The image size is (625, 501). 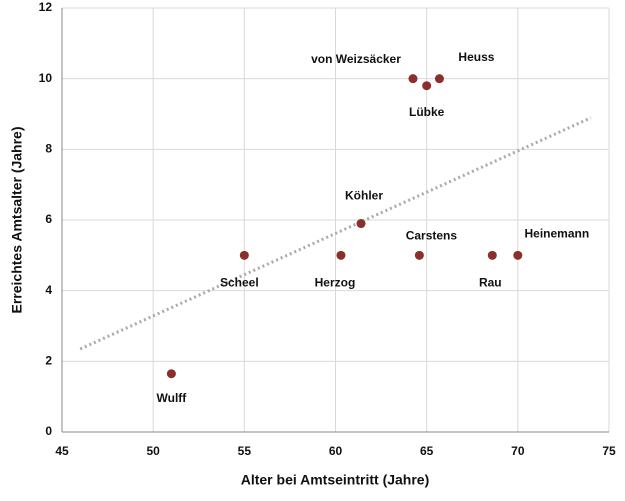 I want to click on x-tick-label: 70, so click(x=518, y=451).